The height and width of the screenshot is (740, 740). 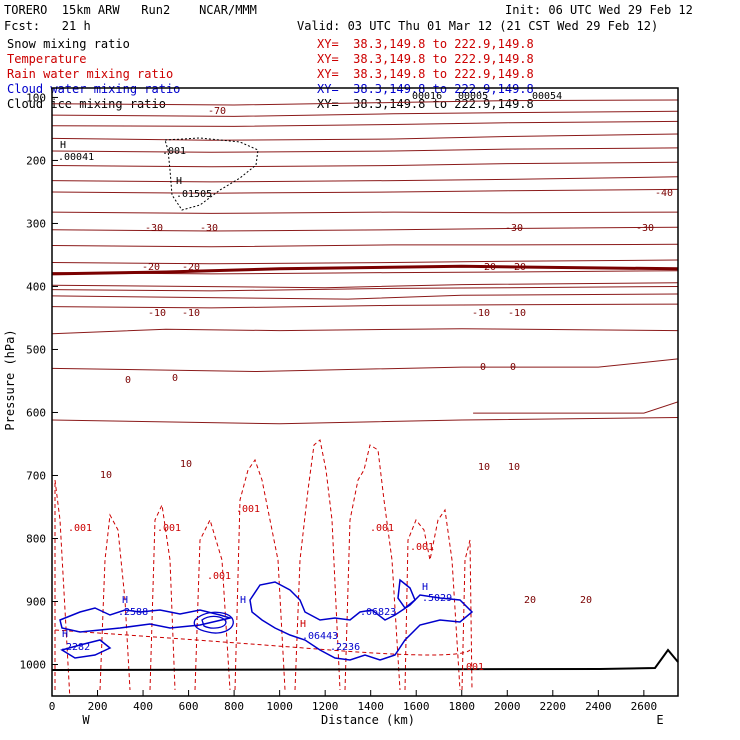 What do you see at coordinates (47, 26) in the screenshot?
I see `forecast-hour: Fcst: 21 h` at bounding box center [47, 26].